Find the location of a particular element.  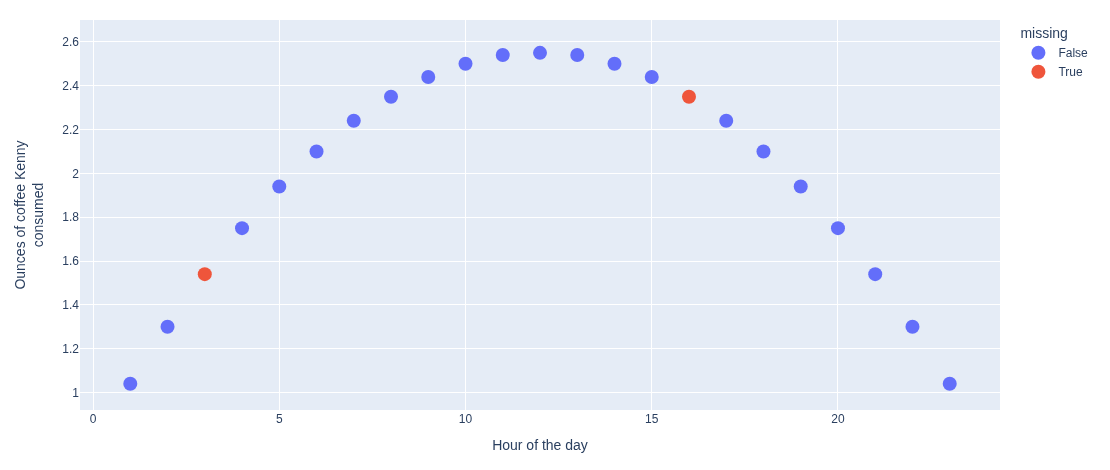

x-axis-title: Hour of the day is located at coordinates (540, 445).